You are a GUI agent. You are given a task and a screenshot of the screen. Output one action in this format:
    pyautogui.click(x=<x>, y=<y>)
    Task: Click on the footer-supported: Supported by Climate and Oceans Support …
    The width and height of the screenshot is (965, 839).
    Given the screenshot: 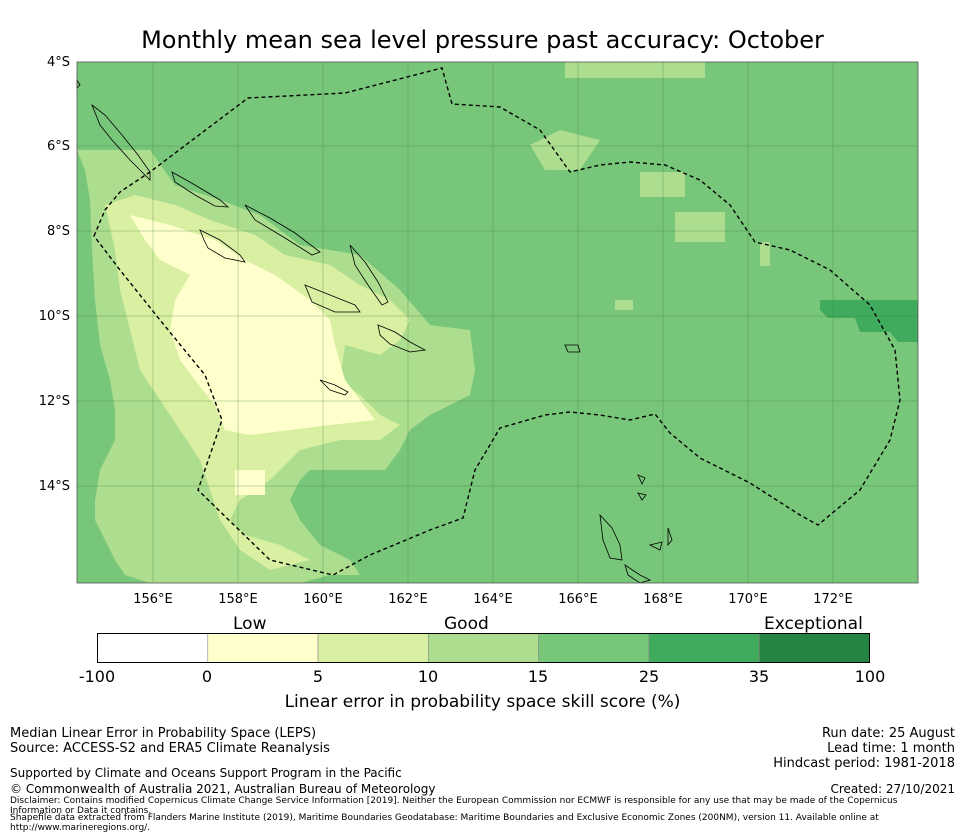 What is the action you would take?
    pyautogui.click(x=206, y=773)
    